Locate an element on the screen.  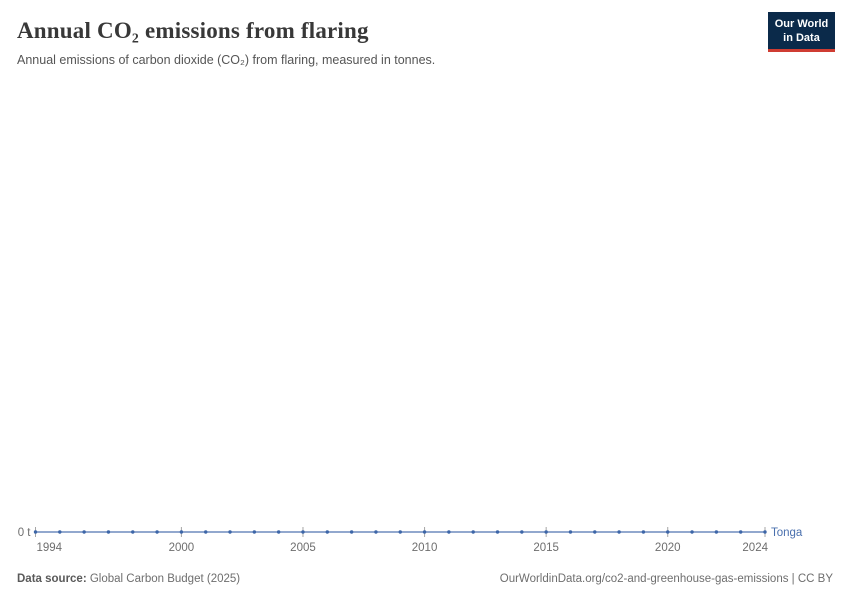
owid-logo-line1: Our World is located at coordinates (801, 23).